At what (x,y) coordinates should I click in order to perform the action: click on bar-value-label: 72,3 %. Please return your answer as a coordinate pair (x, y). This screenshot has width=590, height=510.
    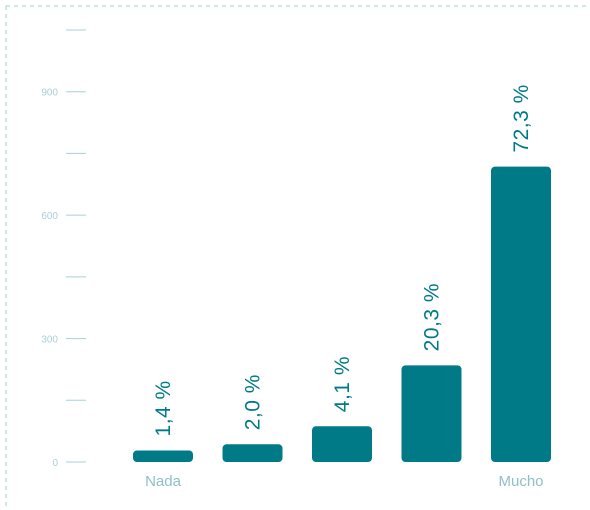
    Looking at the image, I should click on (521, 118).